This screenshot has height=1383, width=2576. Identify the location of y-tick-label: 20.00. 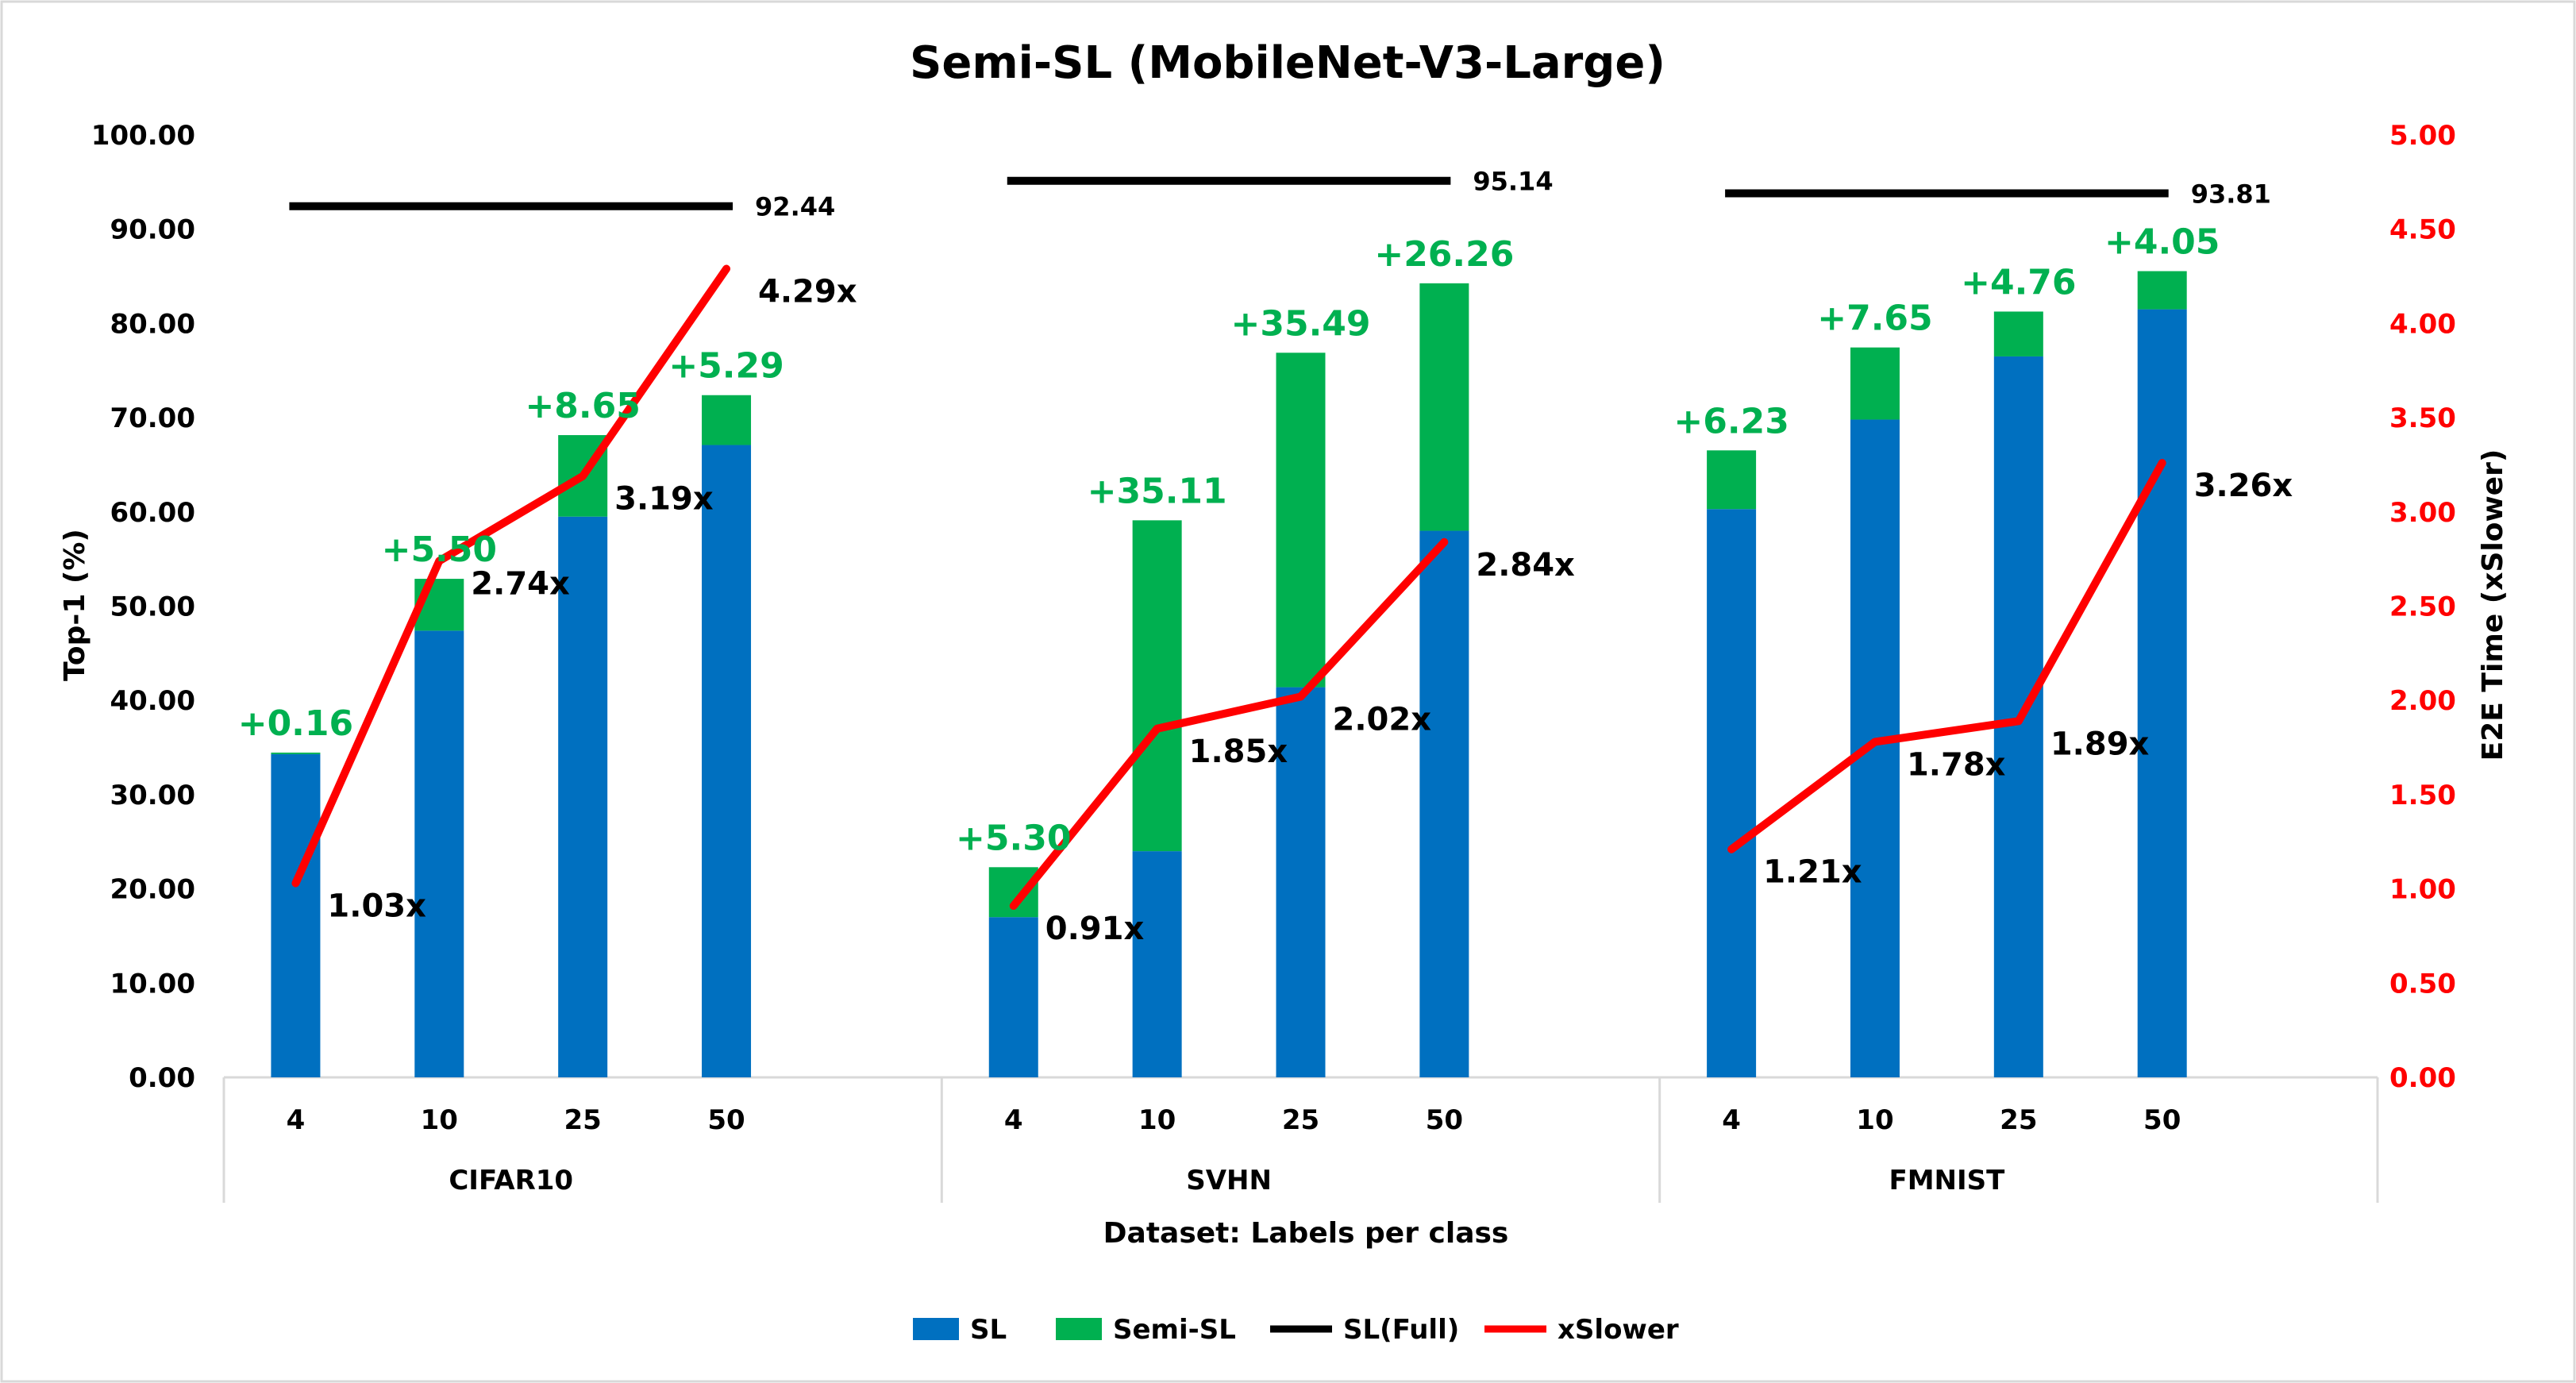
(152, 890).